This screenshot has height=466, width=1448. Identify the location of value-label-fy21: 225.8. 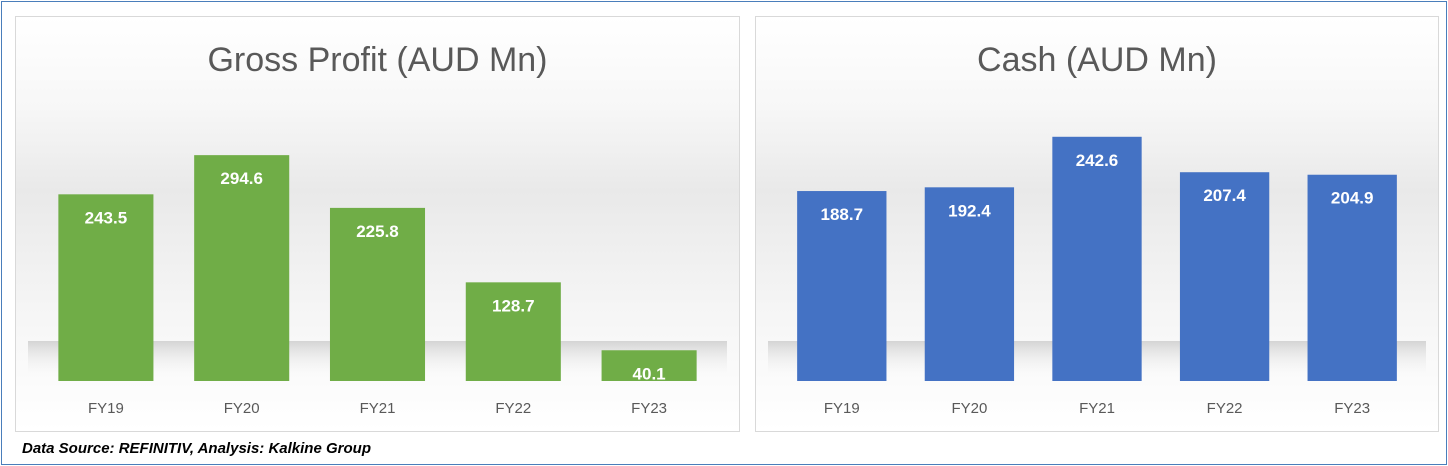
(377, 231).